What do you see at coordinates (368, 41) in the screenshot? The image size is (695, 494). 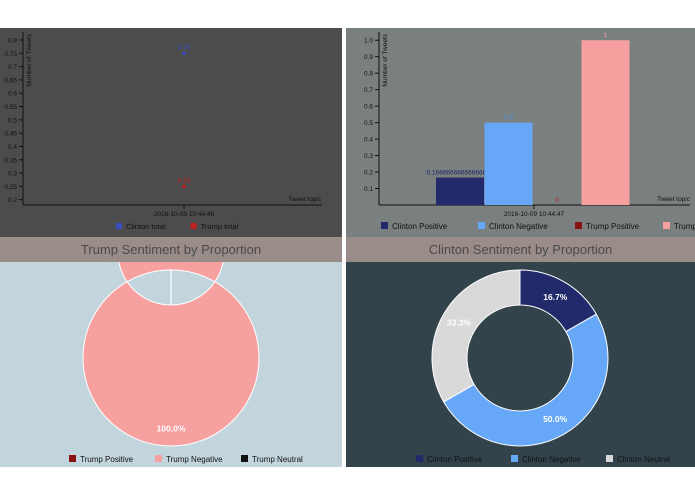 I see `y-tick-label: 1.0` at bounding box center [368, 41].